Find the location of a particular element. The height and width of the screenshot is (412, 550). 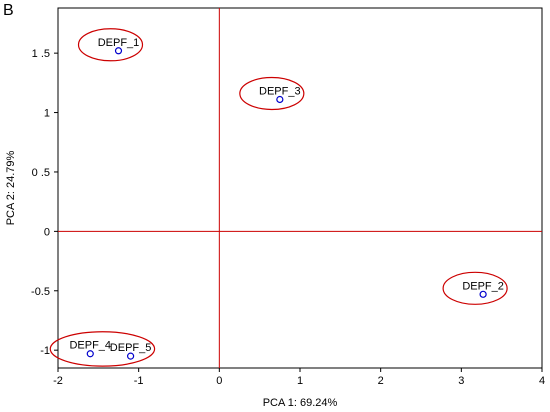

y-tick-label: 0 .5 is located at coordinates (41, 173).